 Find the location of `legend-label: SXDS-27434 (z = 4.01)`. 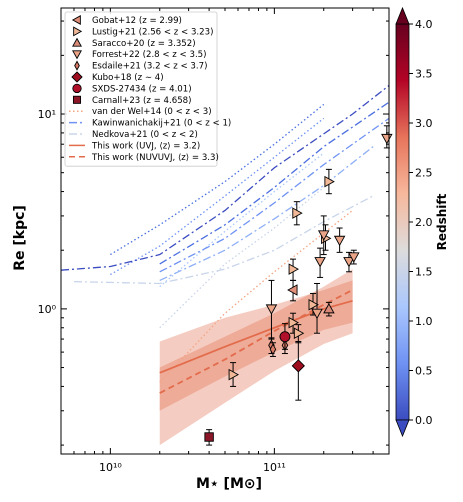

legend-label: SXDS-27434 (z = 4.01) is located at coordinates (142, 89).